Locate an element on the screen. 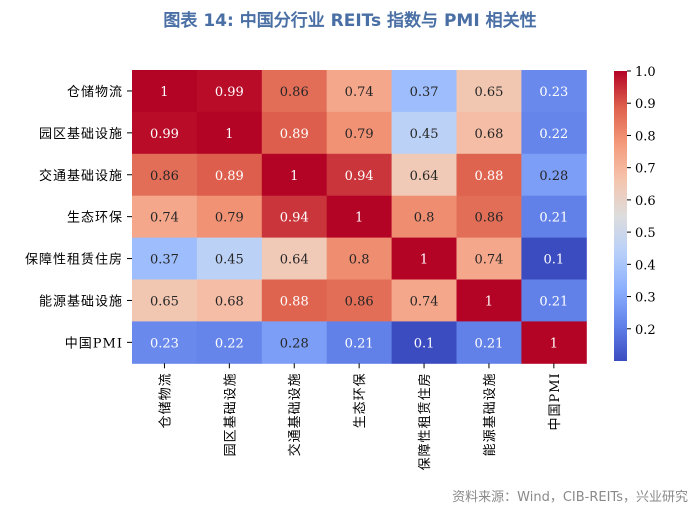 This screenshot has height=515, width=700. cell-value-r1-c0: 0.99 is located at coordinates (164, 134).